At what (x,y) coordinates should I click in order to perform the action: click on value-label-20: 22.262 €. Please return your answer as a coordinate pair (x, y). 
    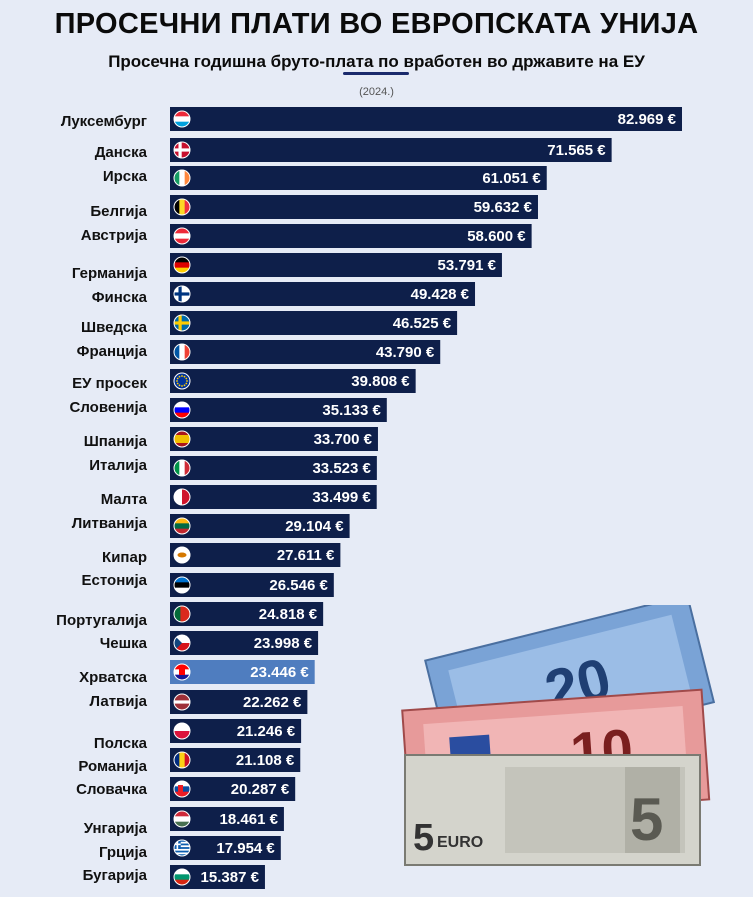
    Looking at the image, I should click on (272, 702).